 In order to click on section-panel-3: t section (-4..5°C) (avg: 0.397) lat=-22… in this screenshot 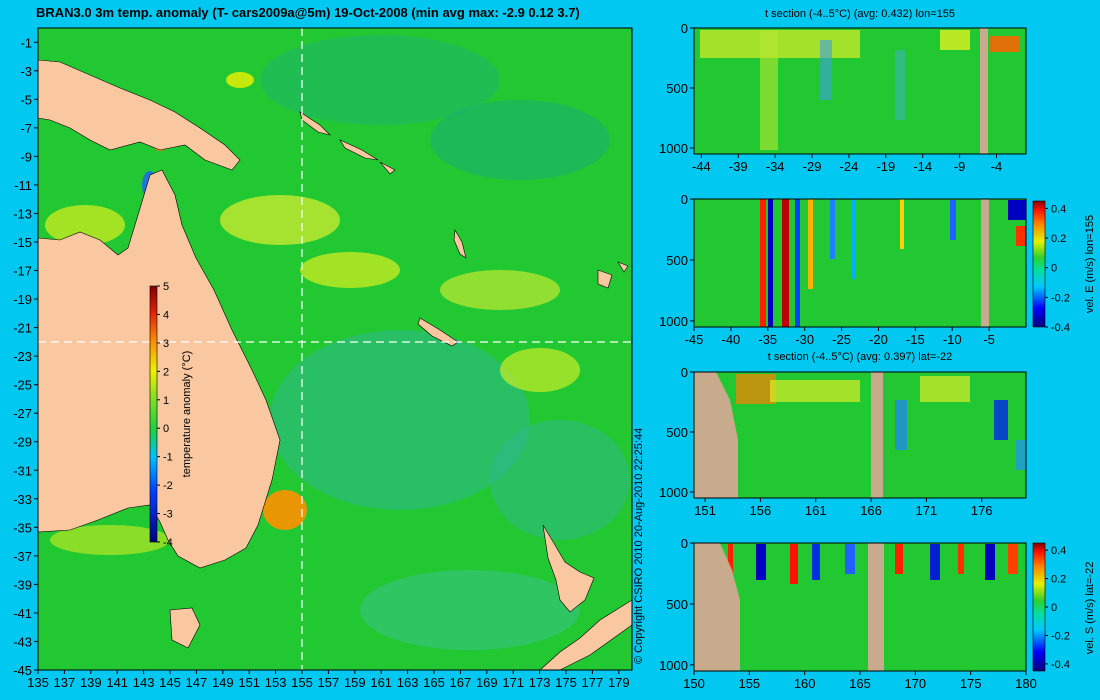, I will do `click(843, 434)`.